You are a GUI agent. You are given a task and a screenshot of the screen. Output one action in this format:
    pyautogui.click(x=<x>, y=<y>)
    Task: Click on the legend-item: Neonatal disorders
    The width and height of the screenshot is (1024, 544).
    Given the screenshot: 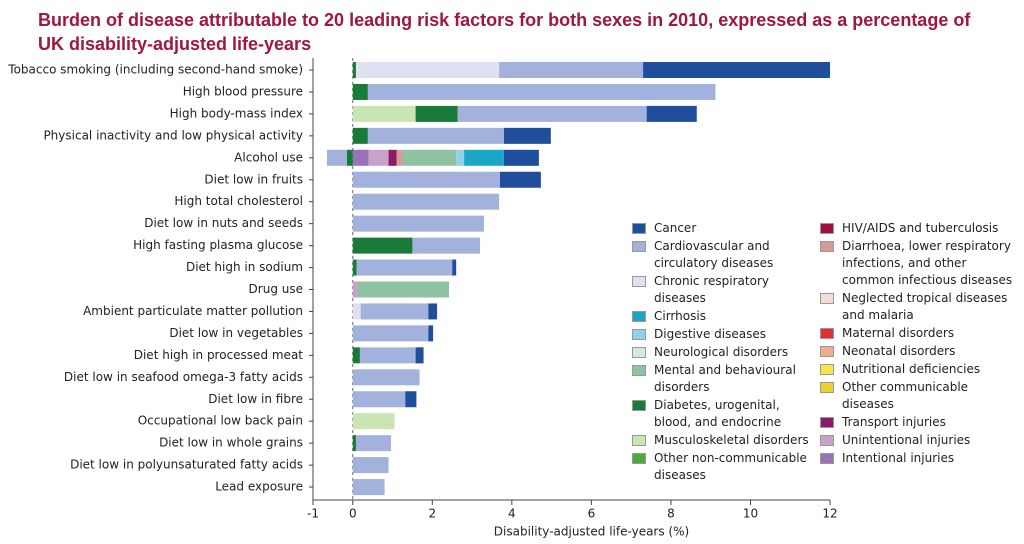 What is the action you would take?
    pyautogui.click(x=920, y=351)
    